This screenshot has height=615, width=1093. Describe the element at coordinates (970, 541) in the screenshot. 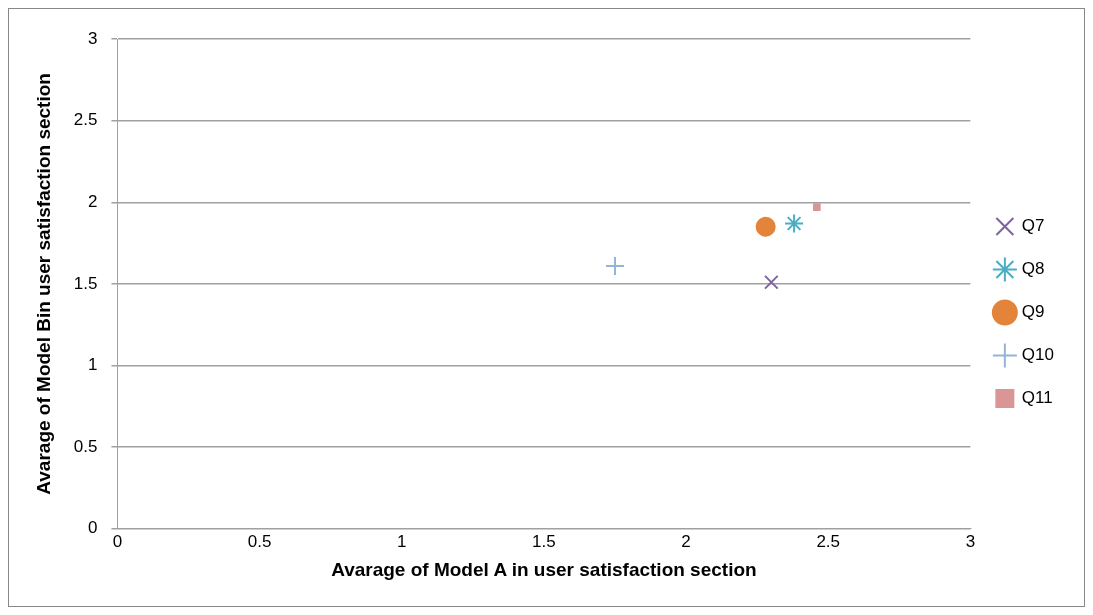

I see `x-tick-label: 3` at that location.